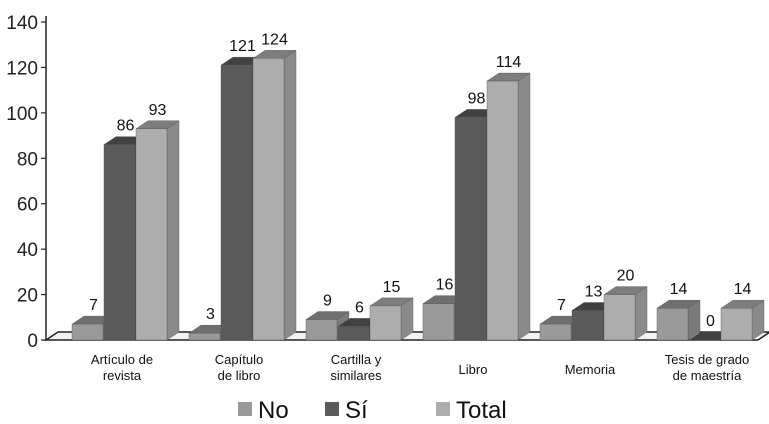  Describe the element at coordinates (27, 296) in the screenshot. I see `y-tick-label: 20` at that location.